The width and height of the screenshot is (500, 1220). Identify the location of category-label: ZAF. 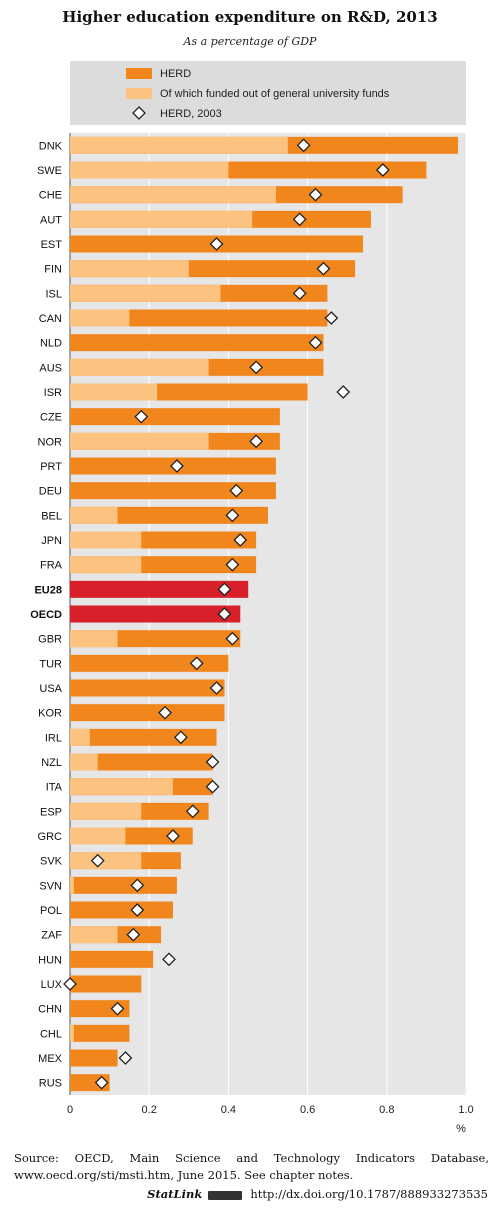
(51, 936).